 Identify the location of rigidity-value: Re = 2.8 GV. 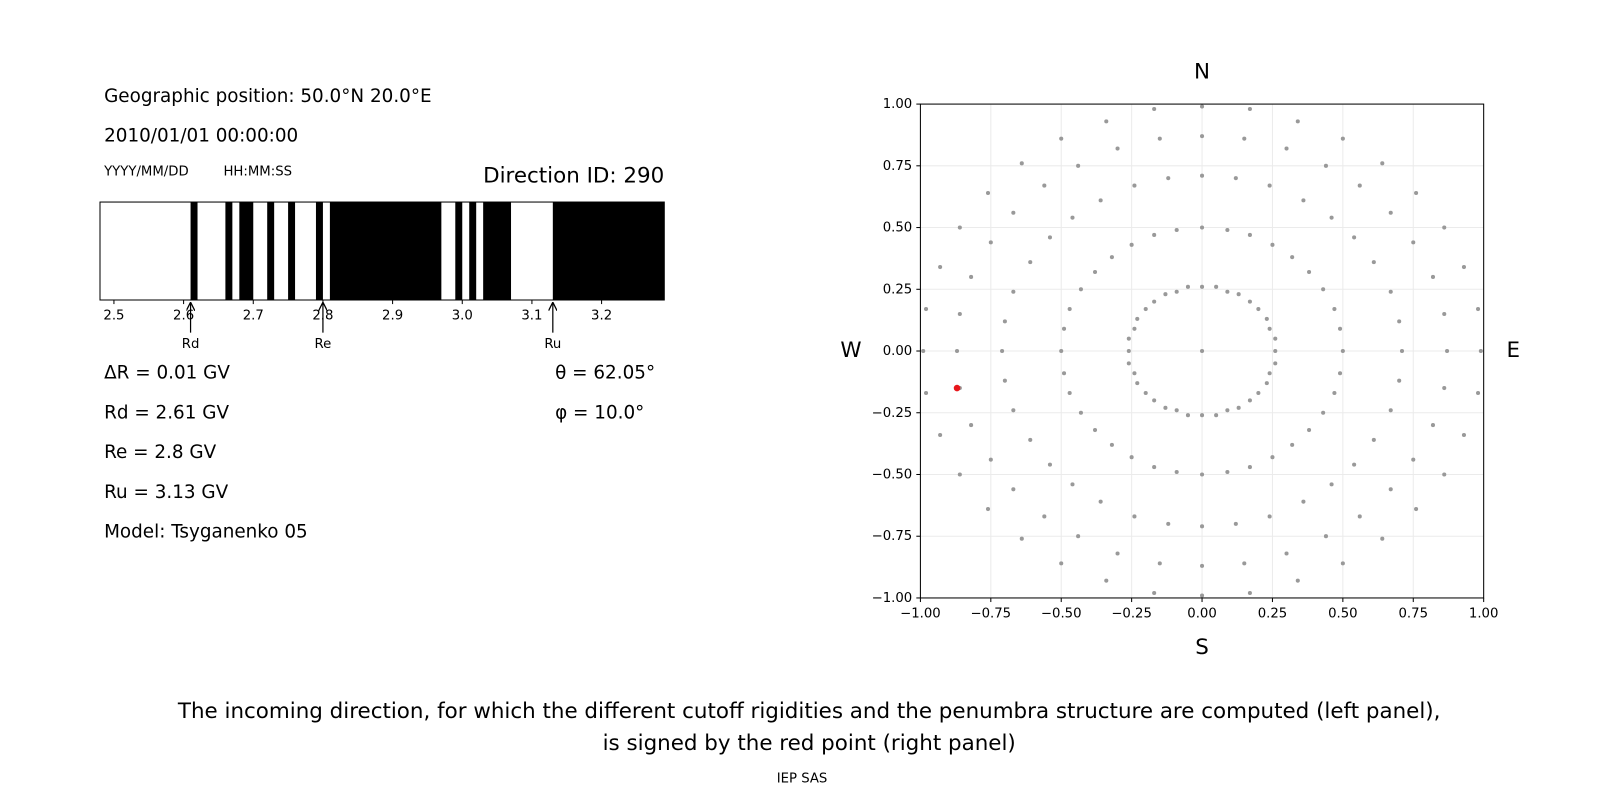
(160, 452).